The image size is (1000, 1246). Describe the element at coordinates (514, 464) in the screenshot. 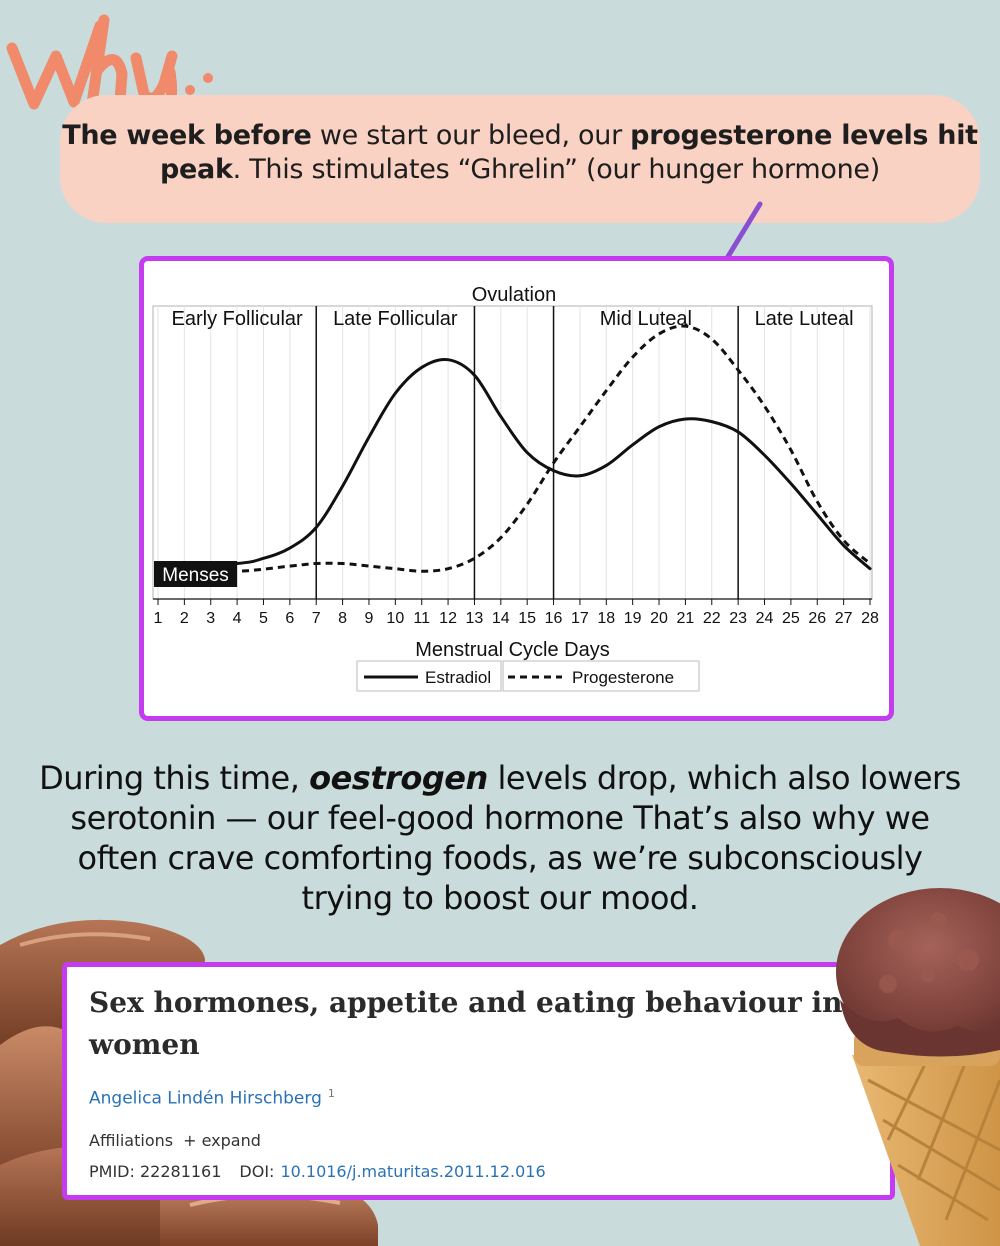

I see `series-line-estradiol` at that location.